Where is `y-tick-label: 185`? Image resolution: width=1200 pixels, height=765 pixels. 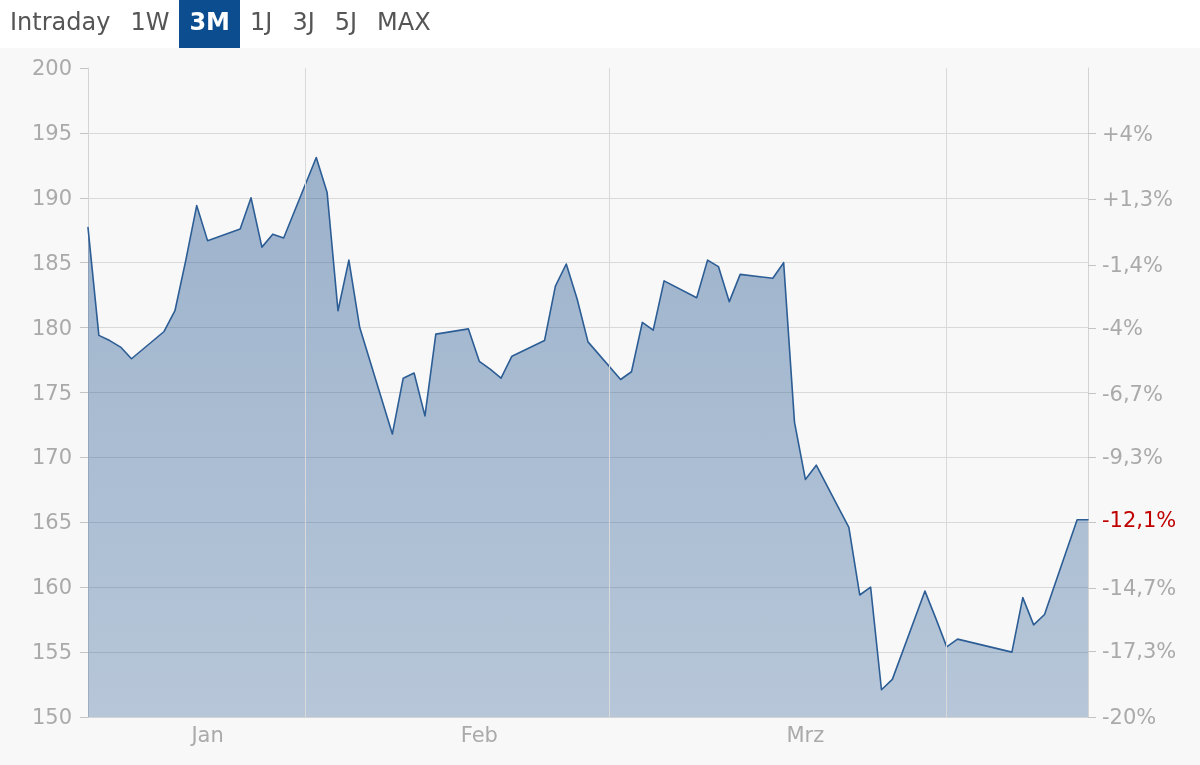 y-tick-label: 185 is located at coordinates (51, 262).